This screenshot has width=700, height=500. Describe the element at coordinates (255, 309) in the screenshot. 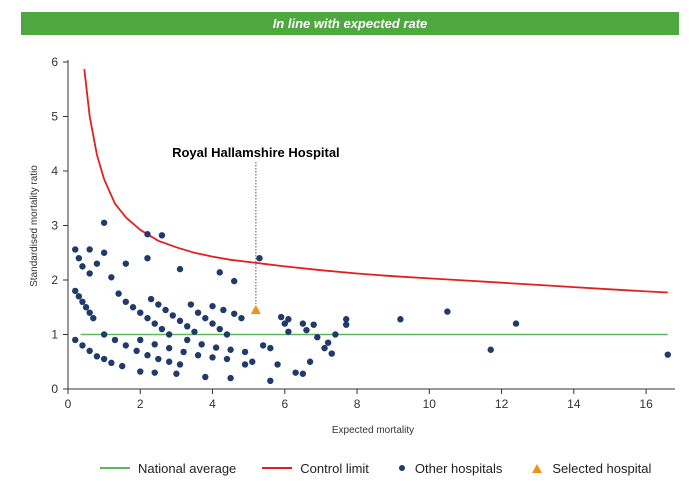

I see `selected-hospital-point` at that location.